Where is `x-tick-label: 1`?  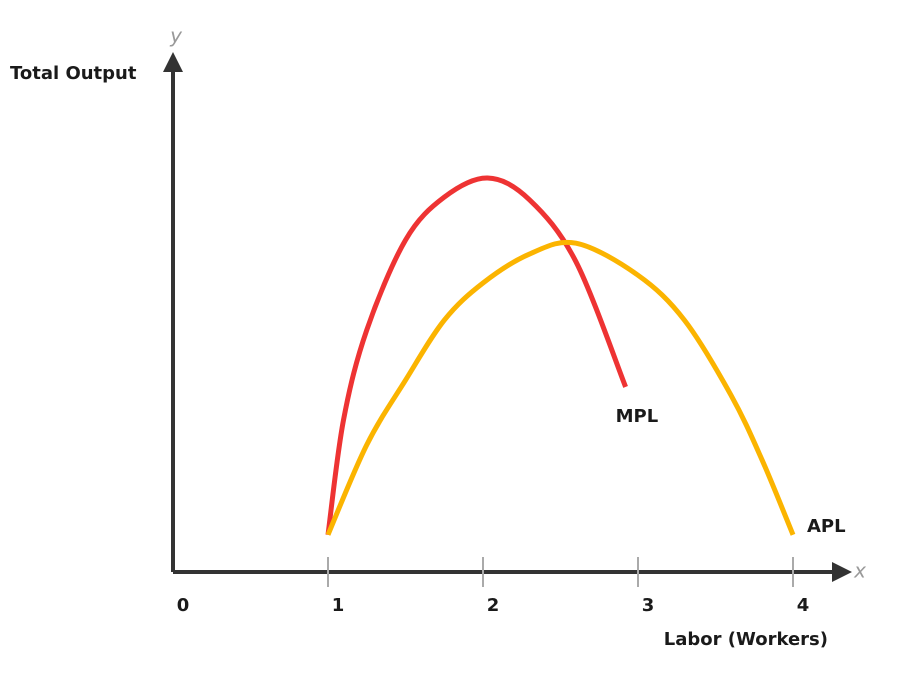
x-tick-label: 1 is located at coordinates (338, 605).